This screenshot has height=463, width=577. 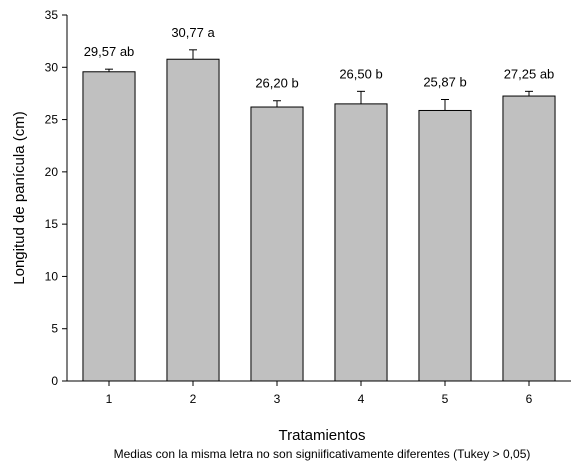 What do you see at coordinates (529, 399) in the screenshot?
I see `x-tick-label: 6` at bounding box center [529, 399].